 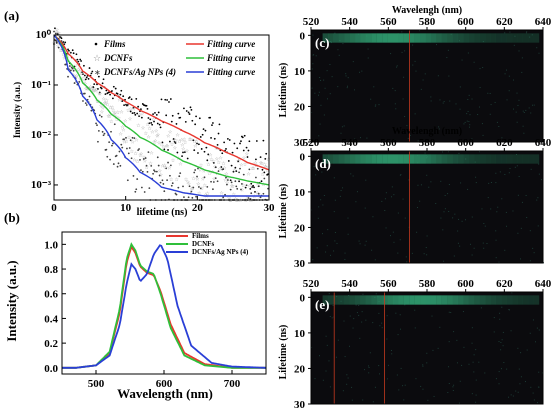 I want to click on panel-b-ytick-label: 0.6, so click(x=51, y=295).